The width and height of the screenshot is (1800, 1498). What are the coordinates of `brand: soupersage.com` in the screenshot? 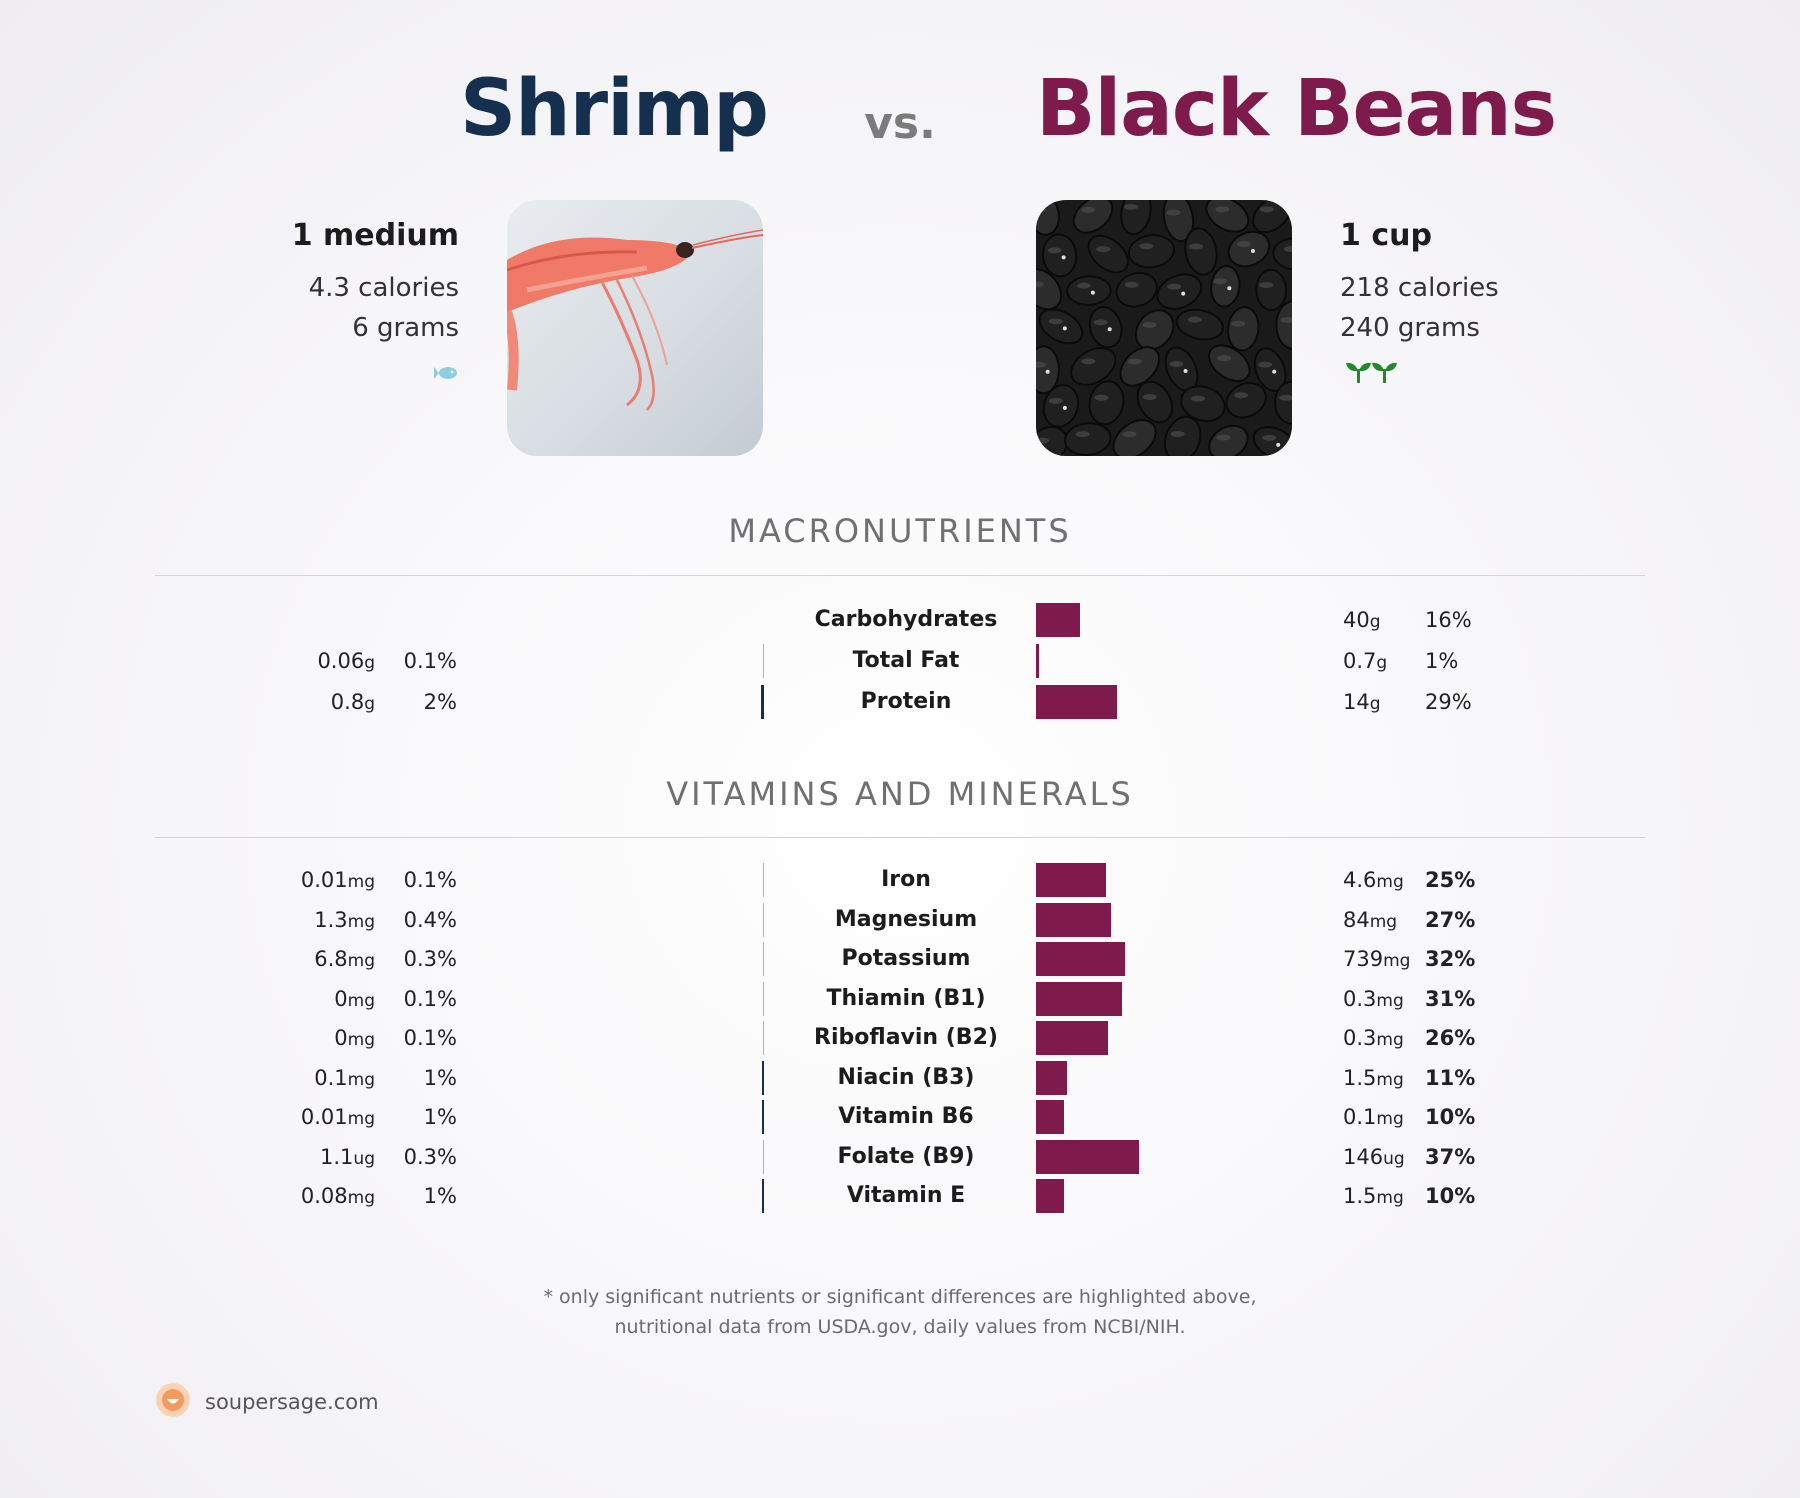 It's located at (267, 1402).